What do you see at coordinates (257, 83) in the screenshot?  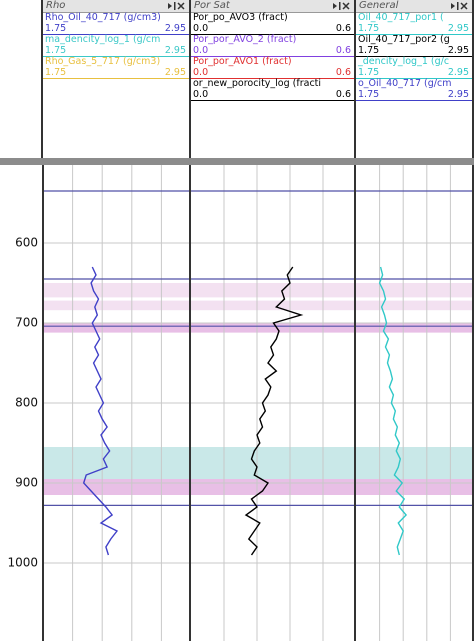 I see `curve-name: or_new_porocity_log (fracti` at bounding box center [257, 83].